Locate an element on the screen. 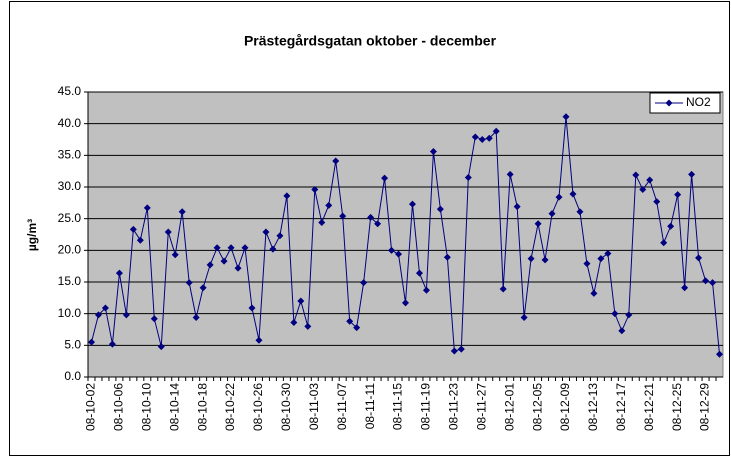  x-tick-label: 08-11-27 is located at coordinates (481, 406).